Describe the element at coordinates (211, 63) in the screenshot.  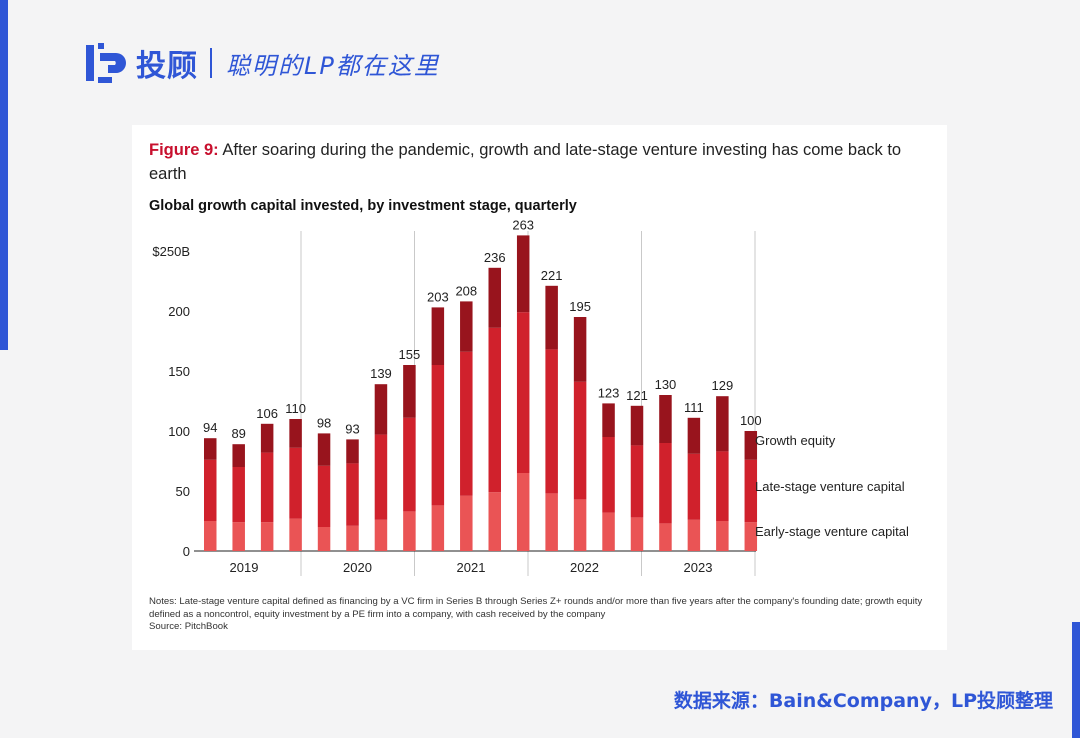
I see `brand-divider` at that location.